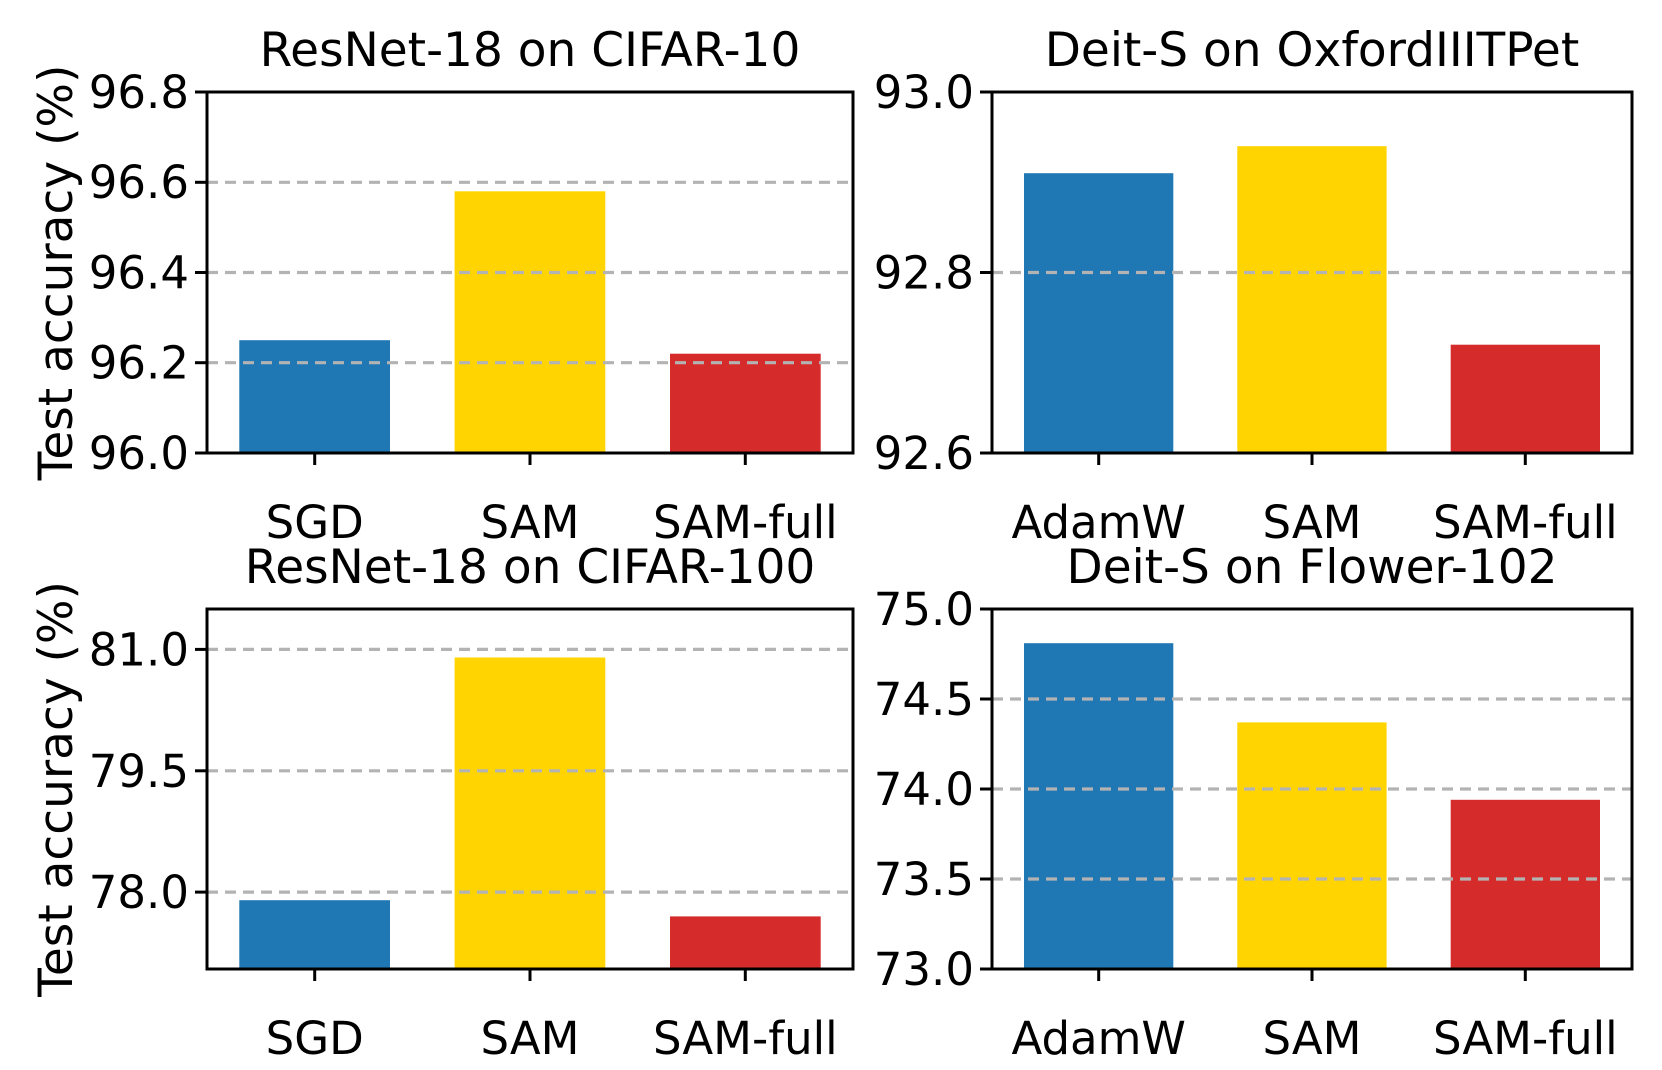 The image size is (1662, 1070). What do you see at coordinates (924, 969) in the screenshot?
I see `y-tick-label: 73.0` at bounding box center [924, 969].